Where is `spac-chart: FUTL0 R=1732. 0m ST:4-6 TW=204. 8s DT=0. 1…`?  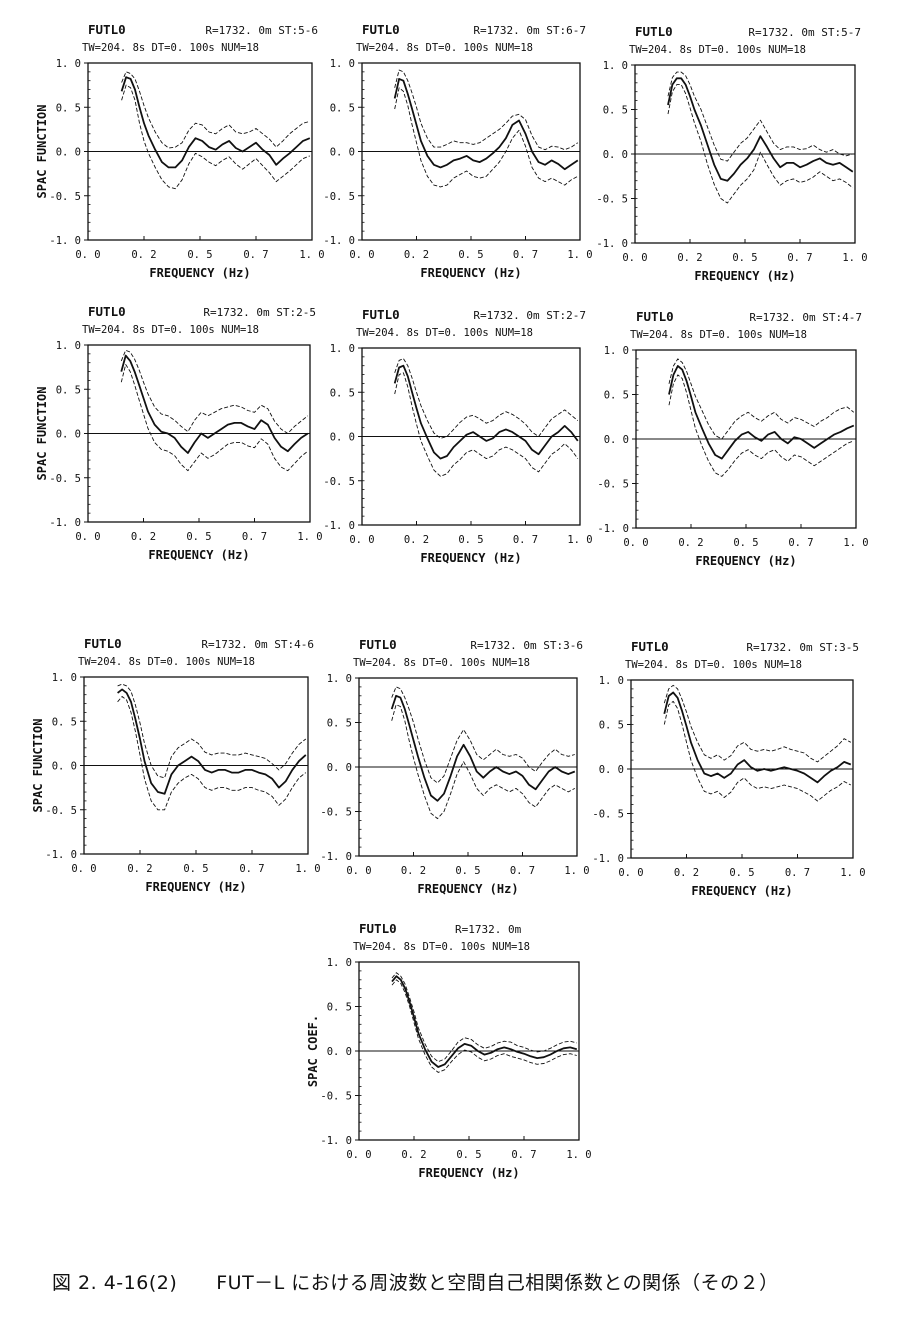 spac-chart: FUTL0 R=1732. 0m ST:4-6 TW=204. 8s DT=0. 1… is located at coordinates (176, 765).